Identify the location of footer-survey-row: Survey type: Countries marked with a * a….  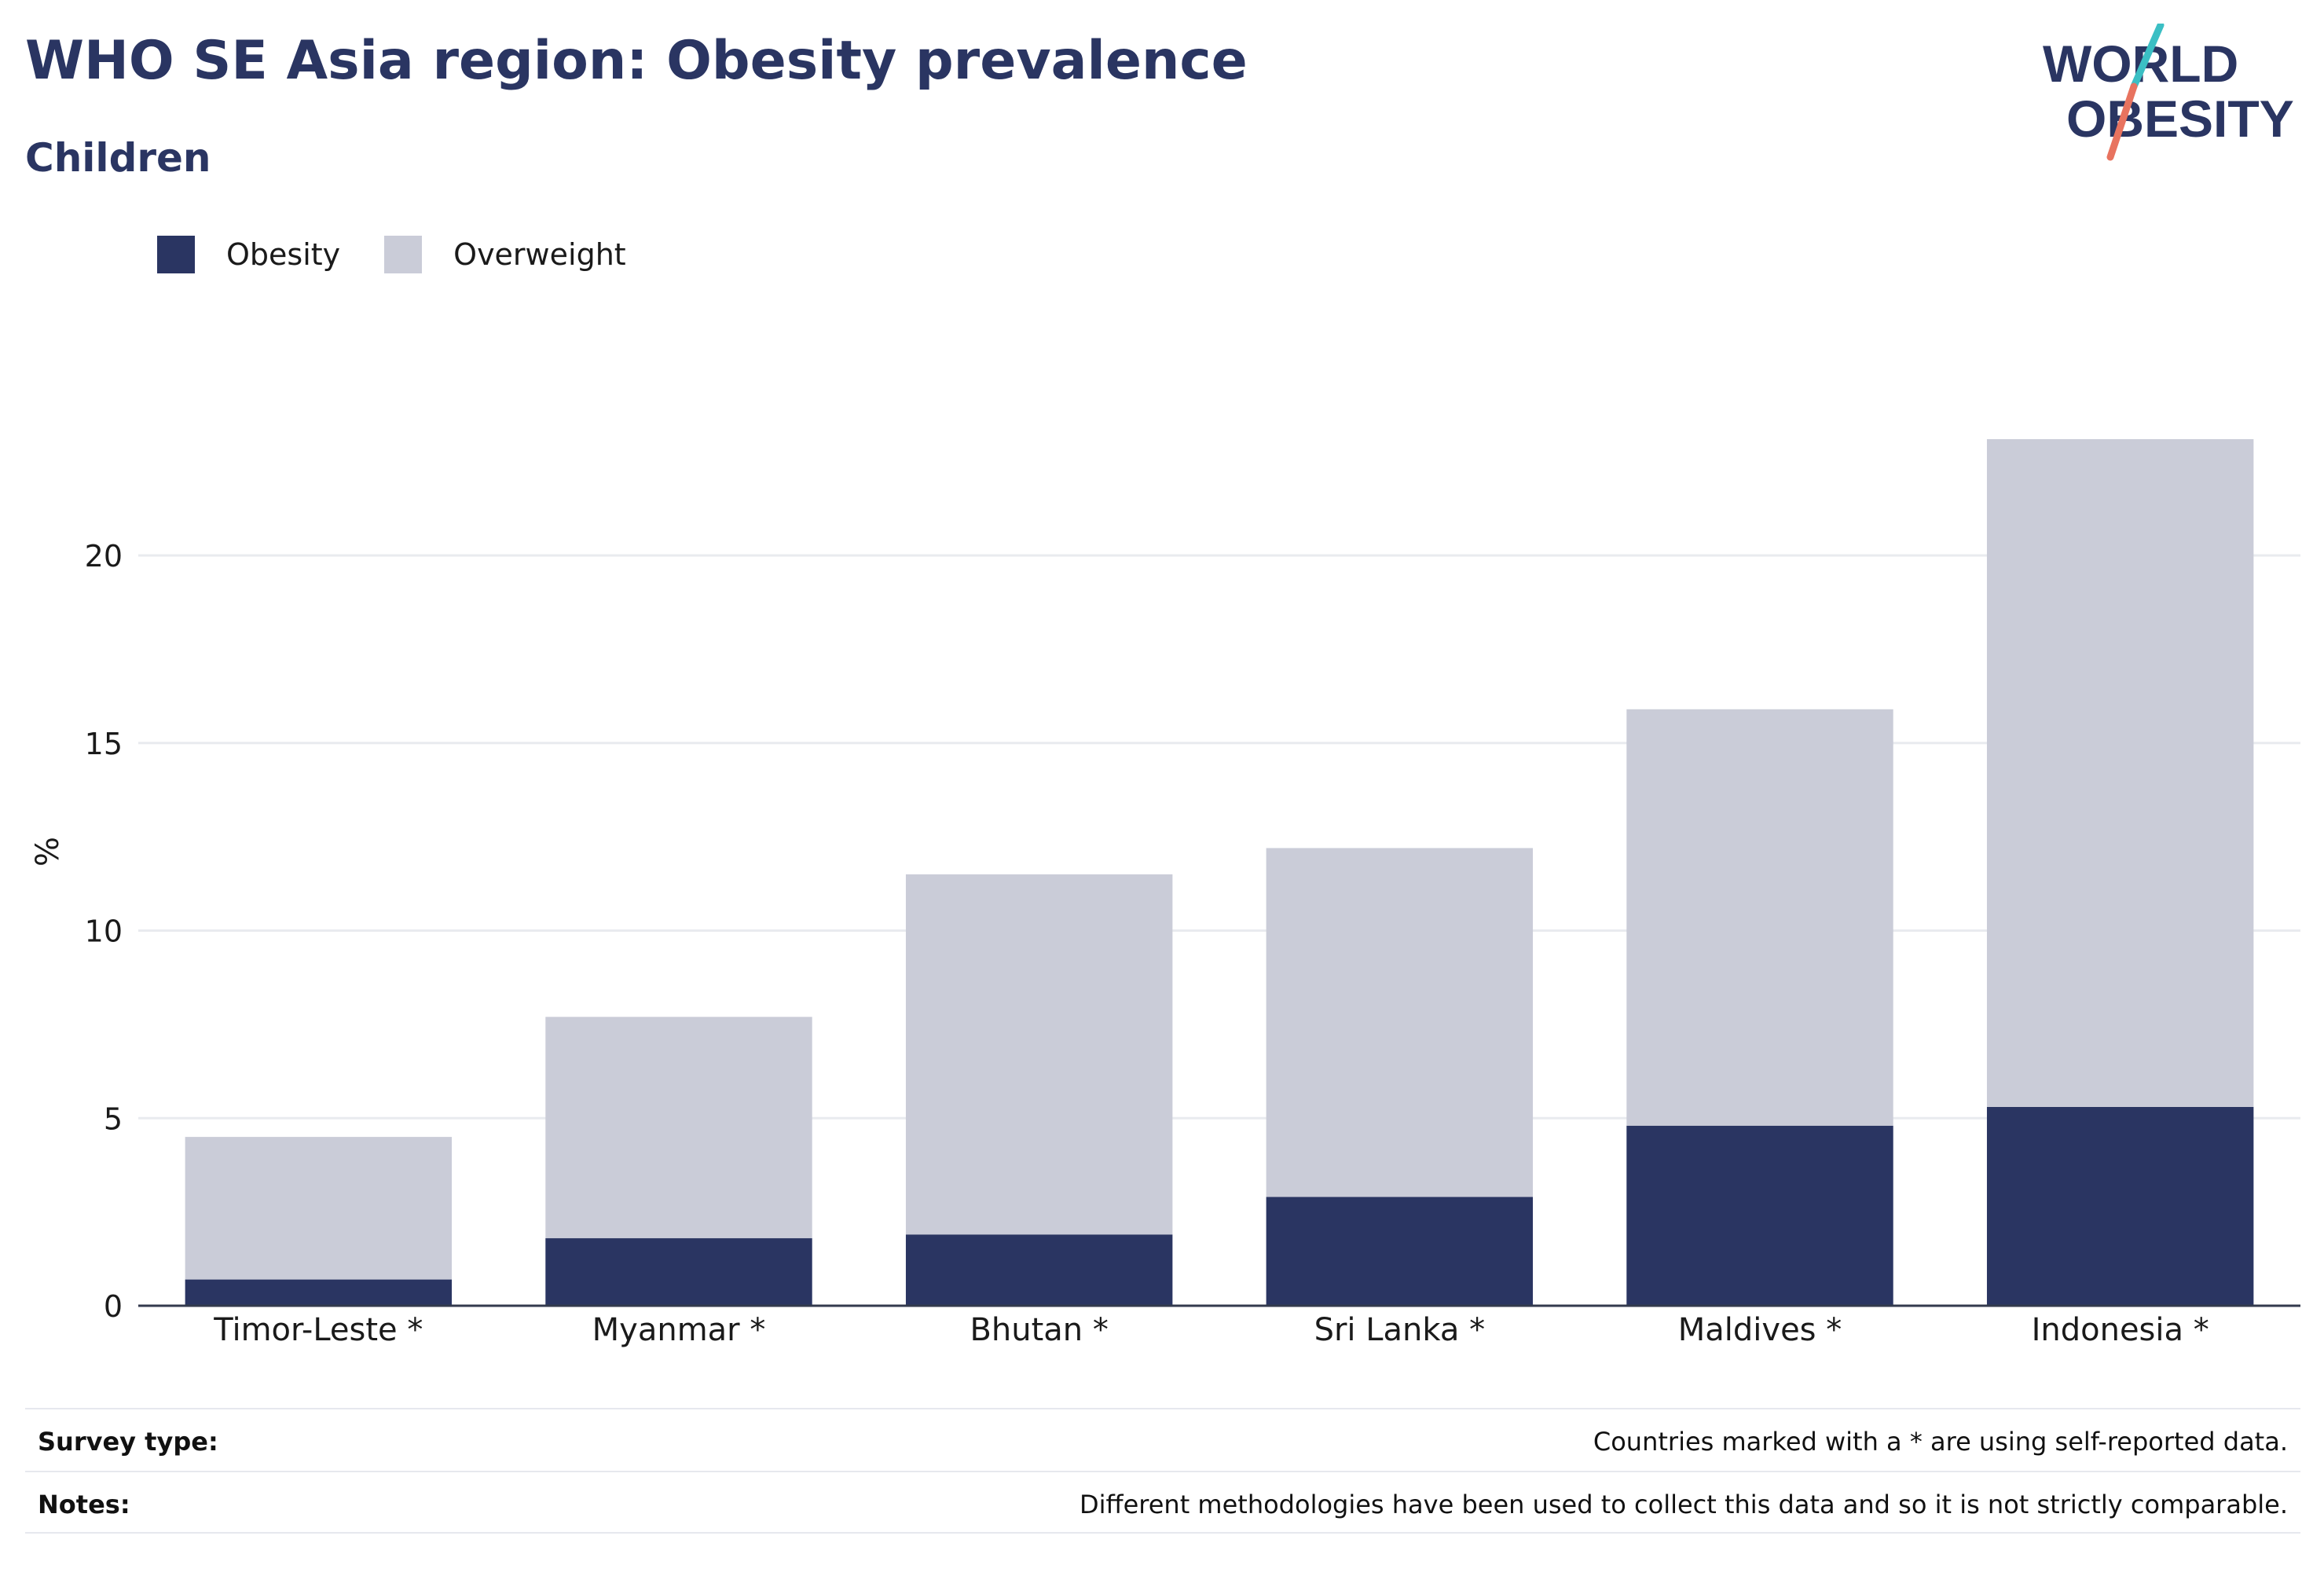
(1162, 1441).